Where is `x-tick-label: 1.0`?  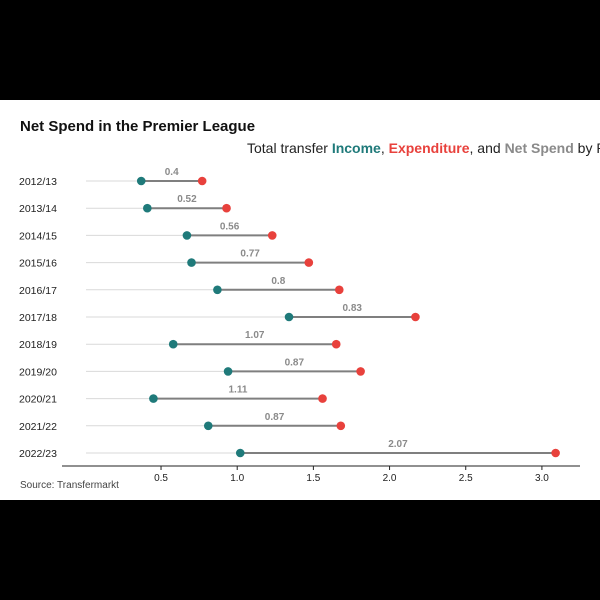 x-tick-label: 1.0 is located at coordinates (237, 478).